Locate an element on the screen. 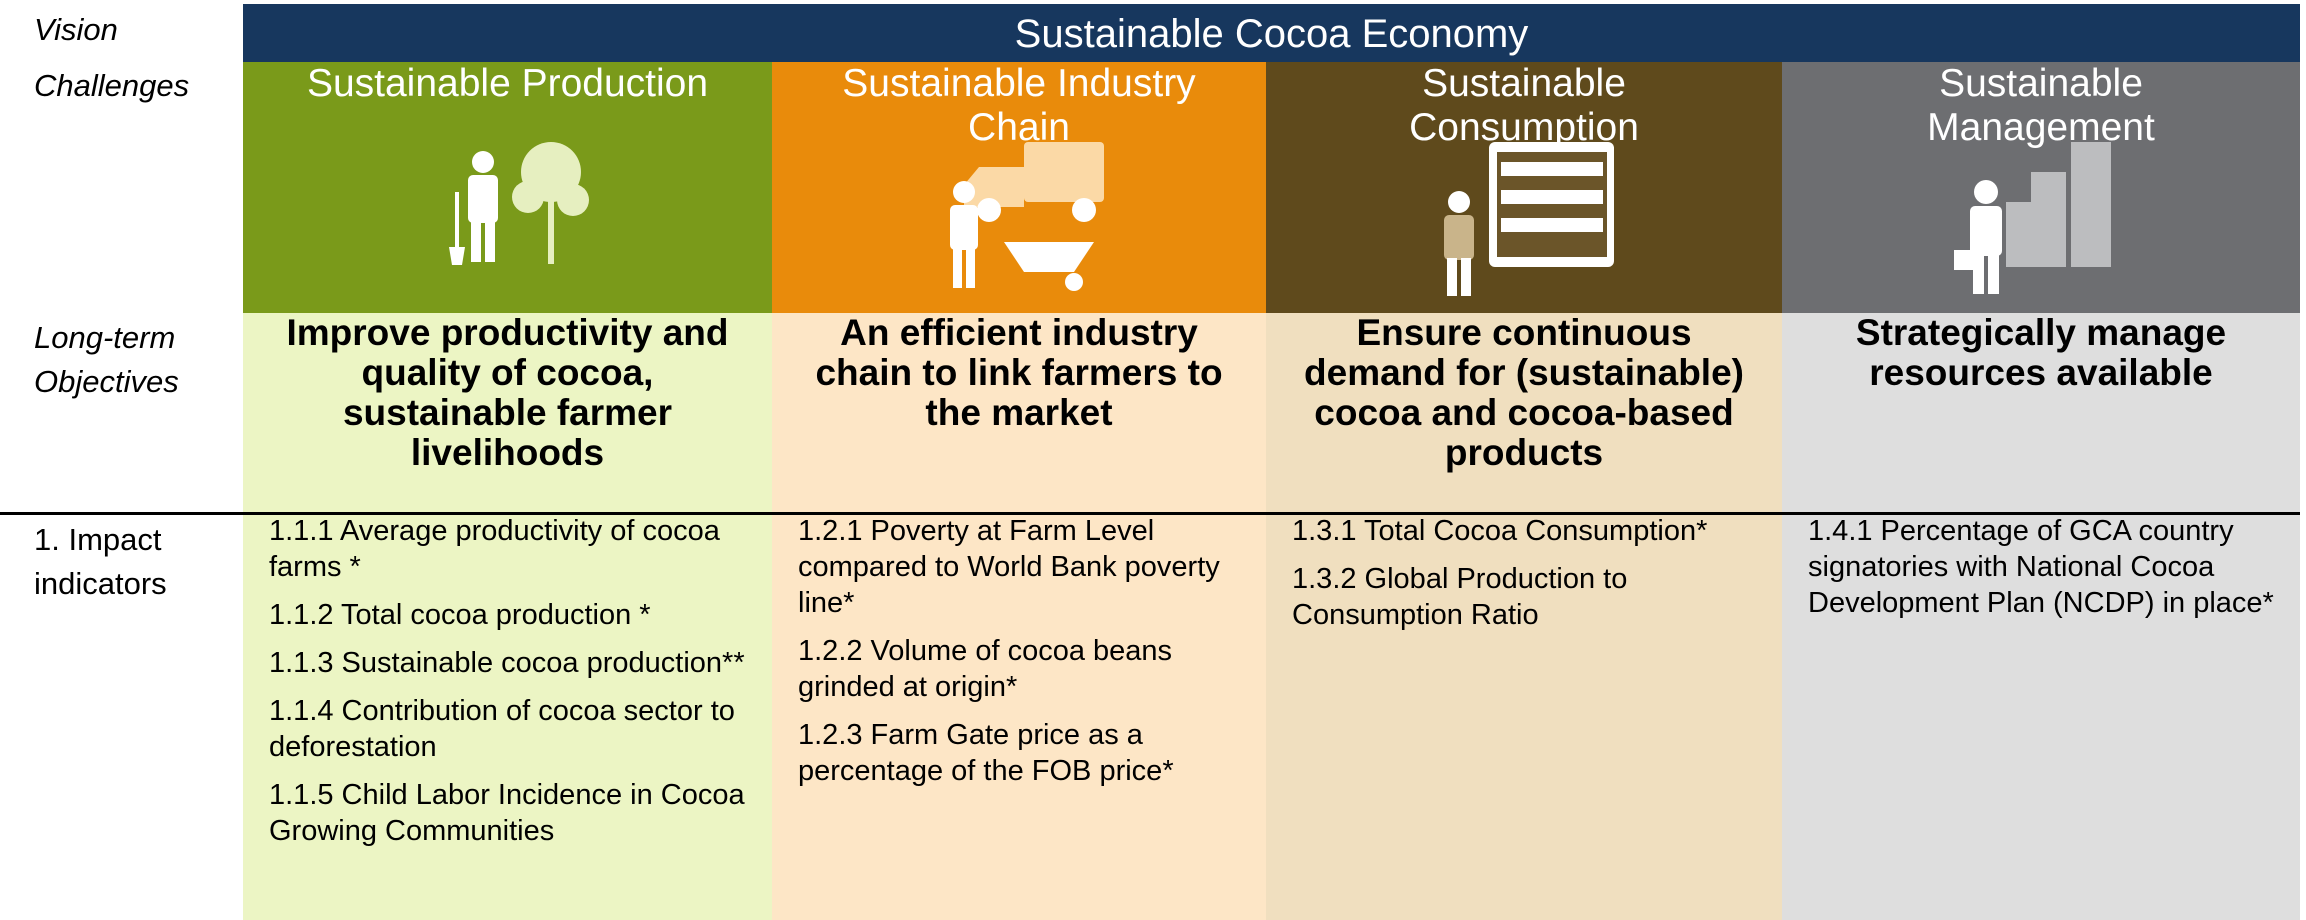  challenges-label: Challenges is located at coordinates (112, 85).